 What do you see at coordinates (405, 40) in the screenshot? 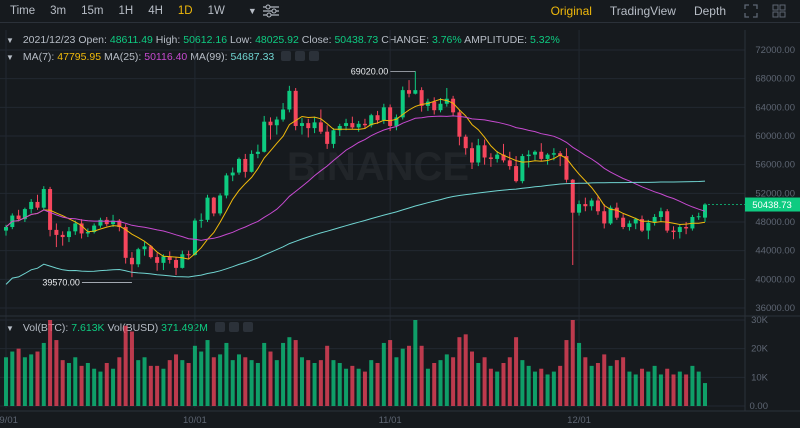
I see `change-label: CHANGE:` at bounding box center [405, 40].